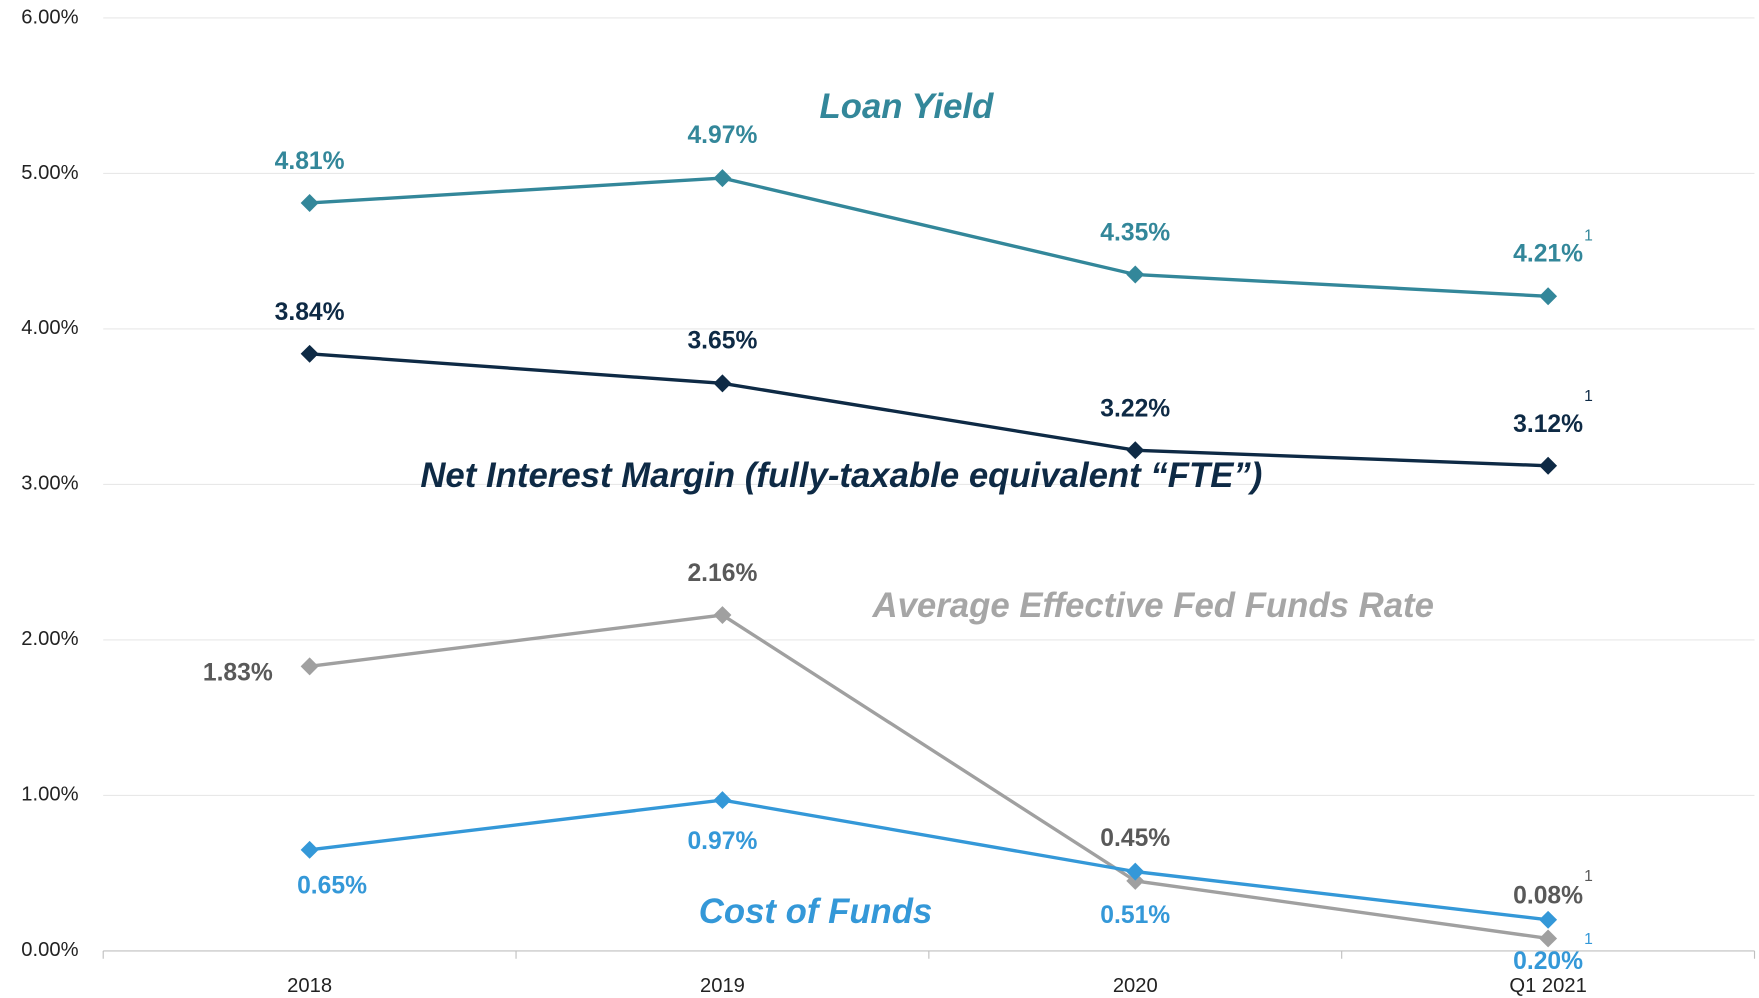  I want to click on x-tick-label: 2018, so click(309, 986).